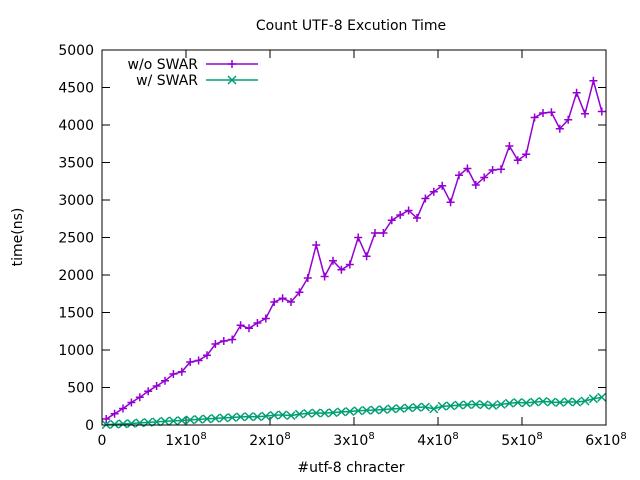  Describe the element at coordinates (76, 276) in the screenshot. I see `y-tick-label: 2000` at that location.